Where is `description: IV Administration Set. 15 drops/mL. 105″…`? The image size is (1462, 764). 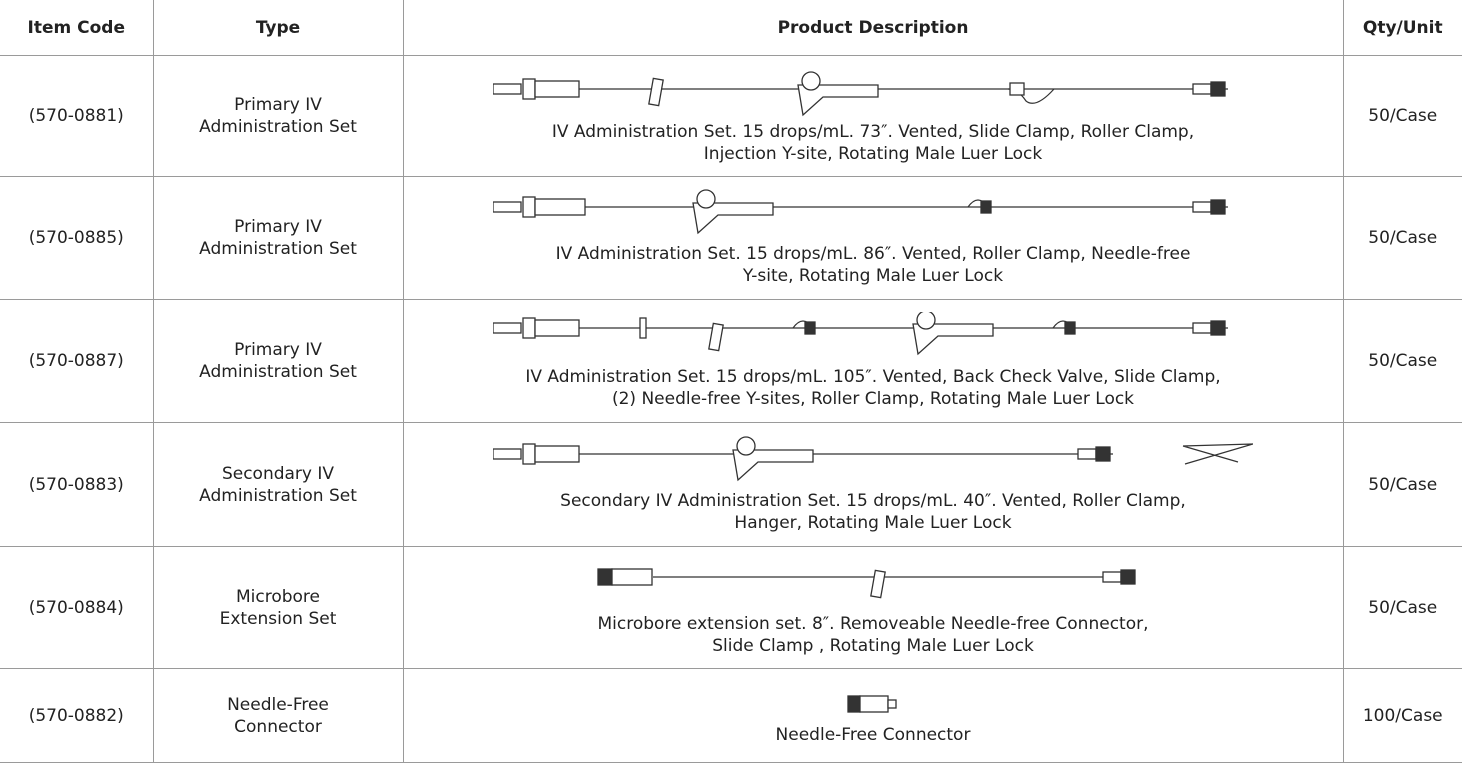 description: IV Administration Set. 15 drops/mL. 105″… is located at coordinates (873, 361).